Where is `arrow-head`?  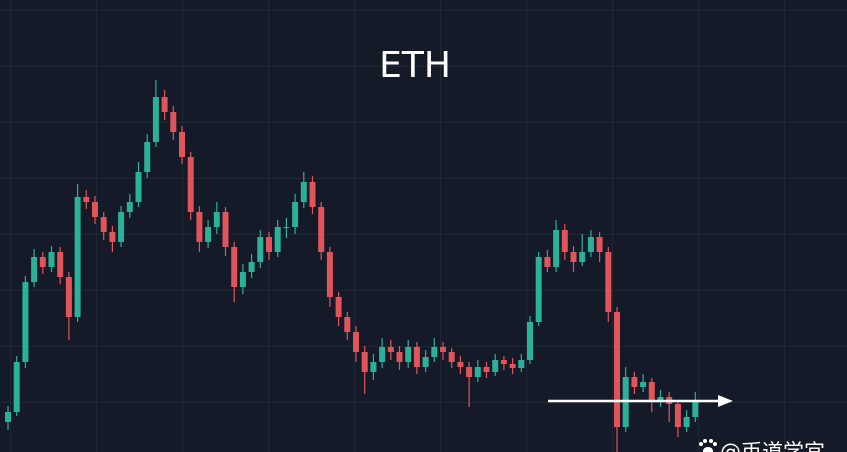
arrow-head is located at coordinates (725, 401).